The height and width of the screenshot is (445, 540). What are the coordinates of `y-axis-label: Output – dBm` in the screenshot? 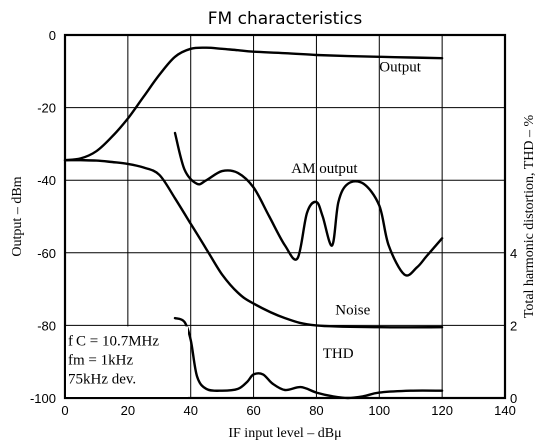 It's located at (17, 216).